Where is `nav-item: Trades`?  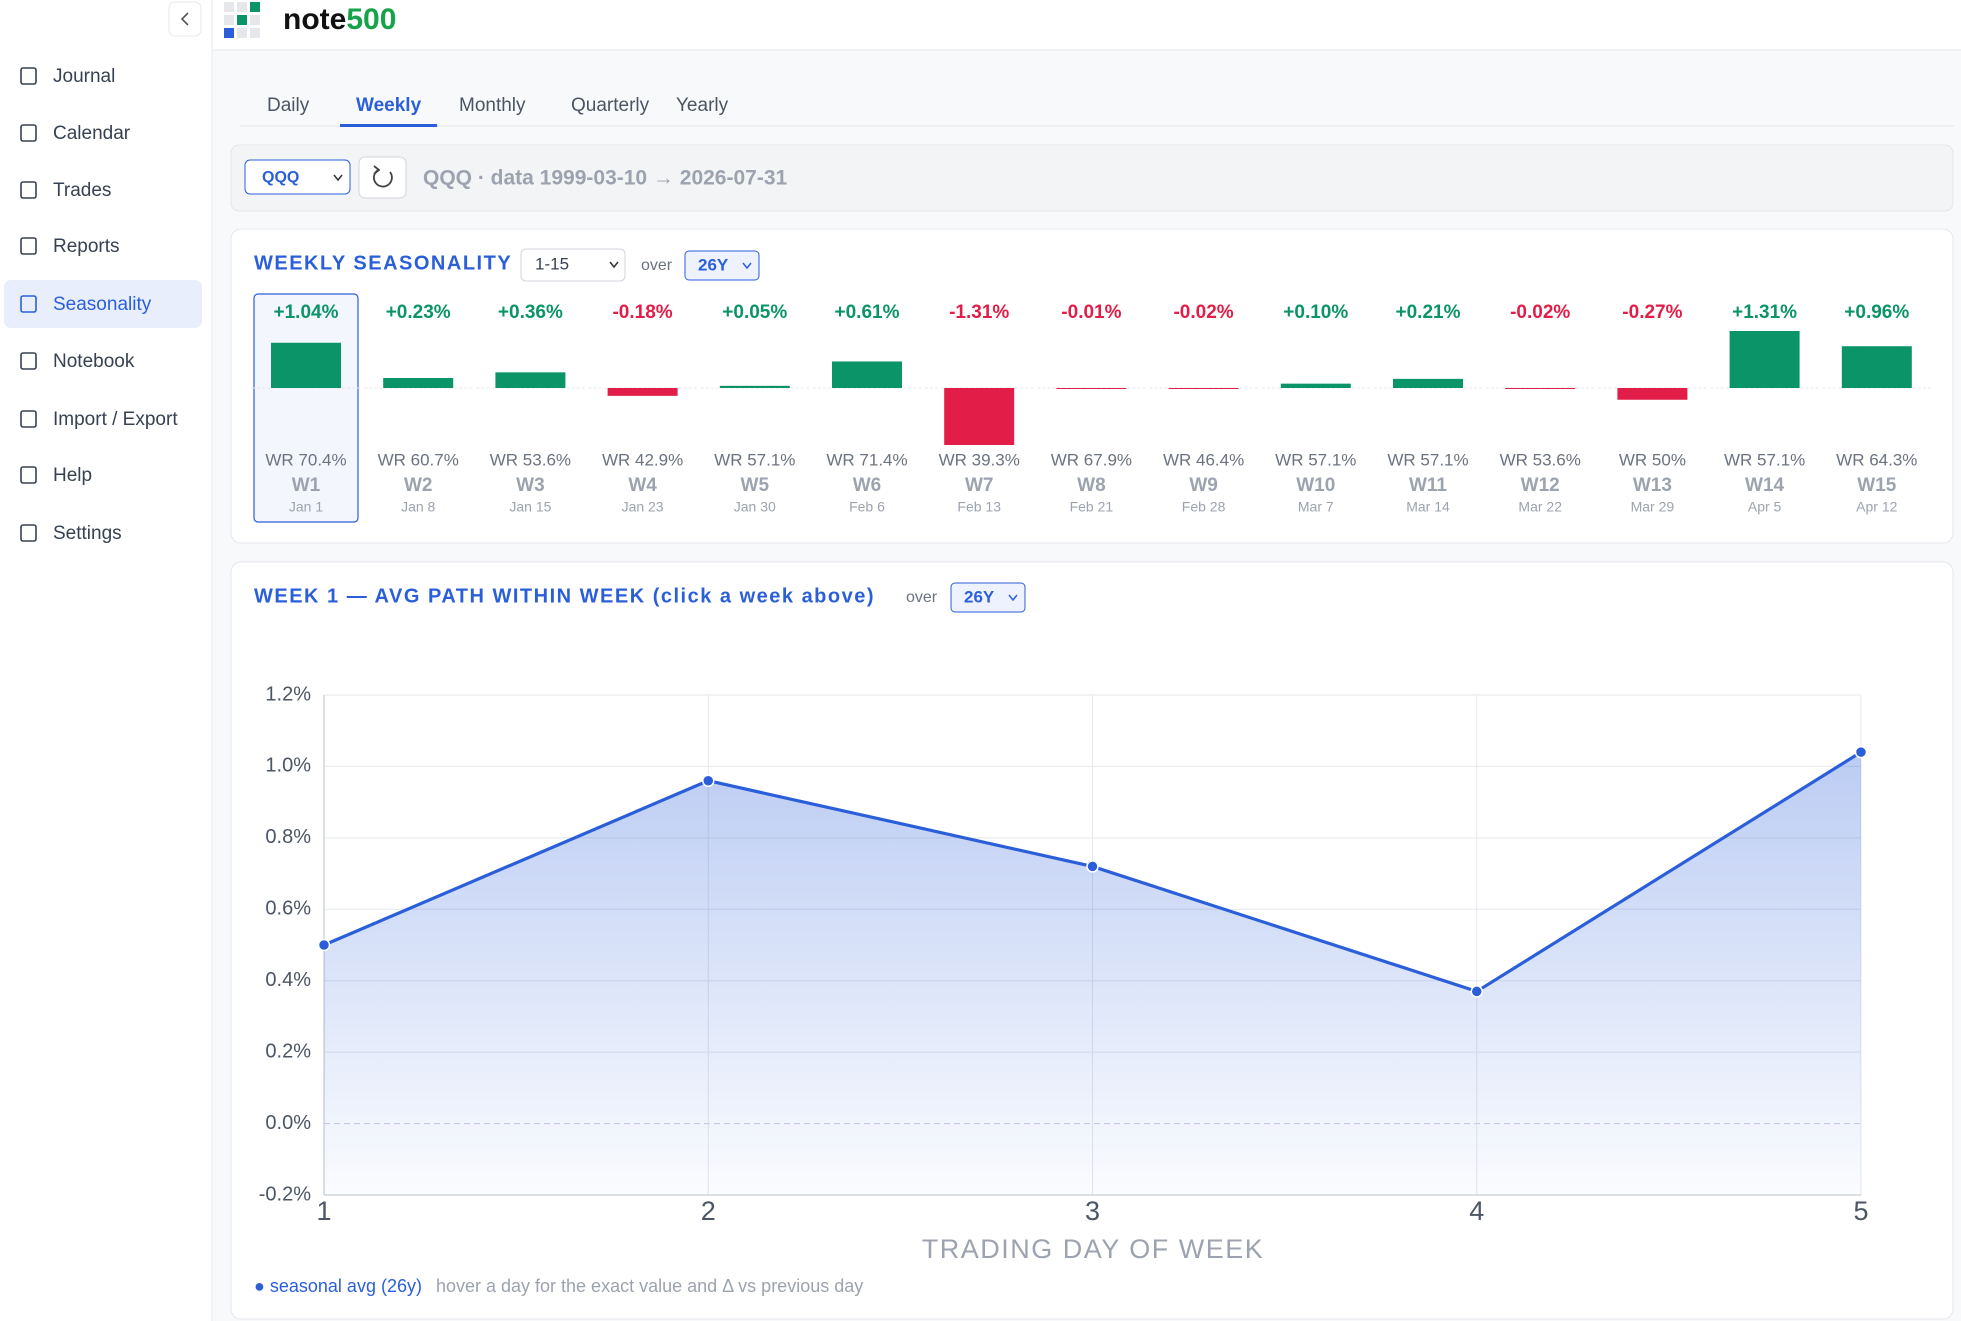
nav-item: Trades is located at coordinates (82, 190).